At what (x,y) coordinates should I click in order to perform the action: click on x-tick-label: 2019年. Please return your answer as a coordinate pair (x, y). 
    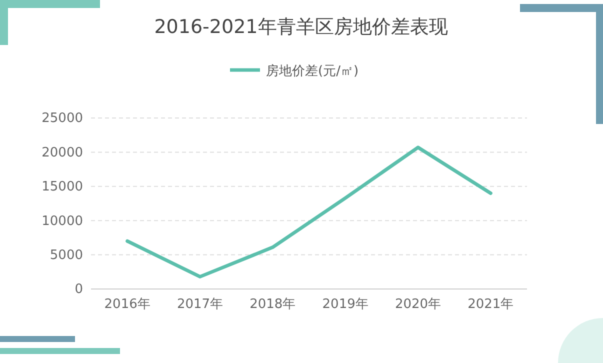
    Looking at the image, I should click on (345, 304).